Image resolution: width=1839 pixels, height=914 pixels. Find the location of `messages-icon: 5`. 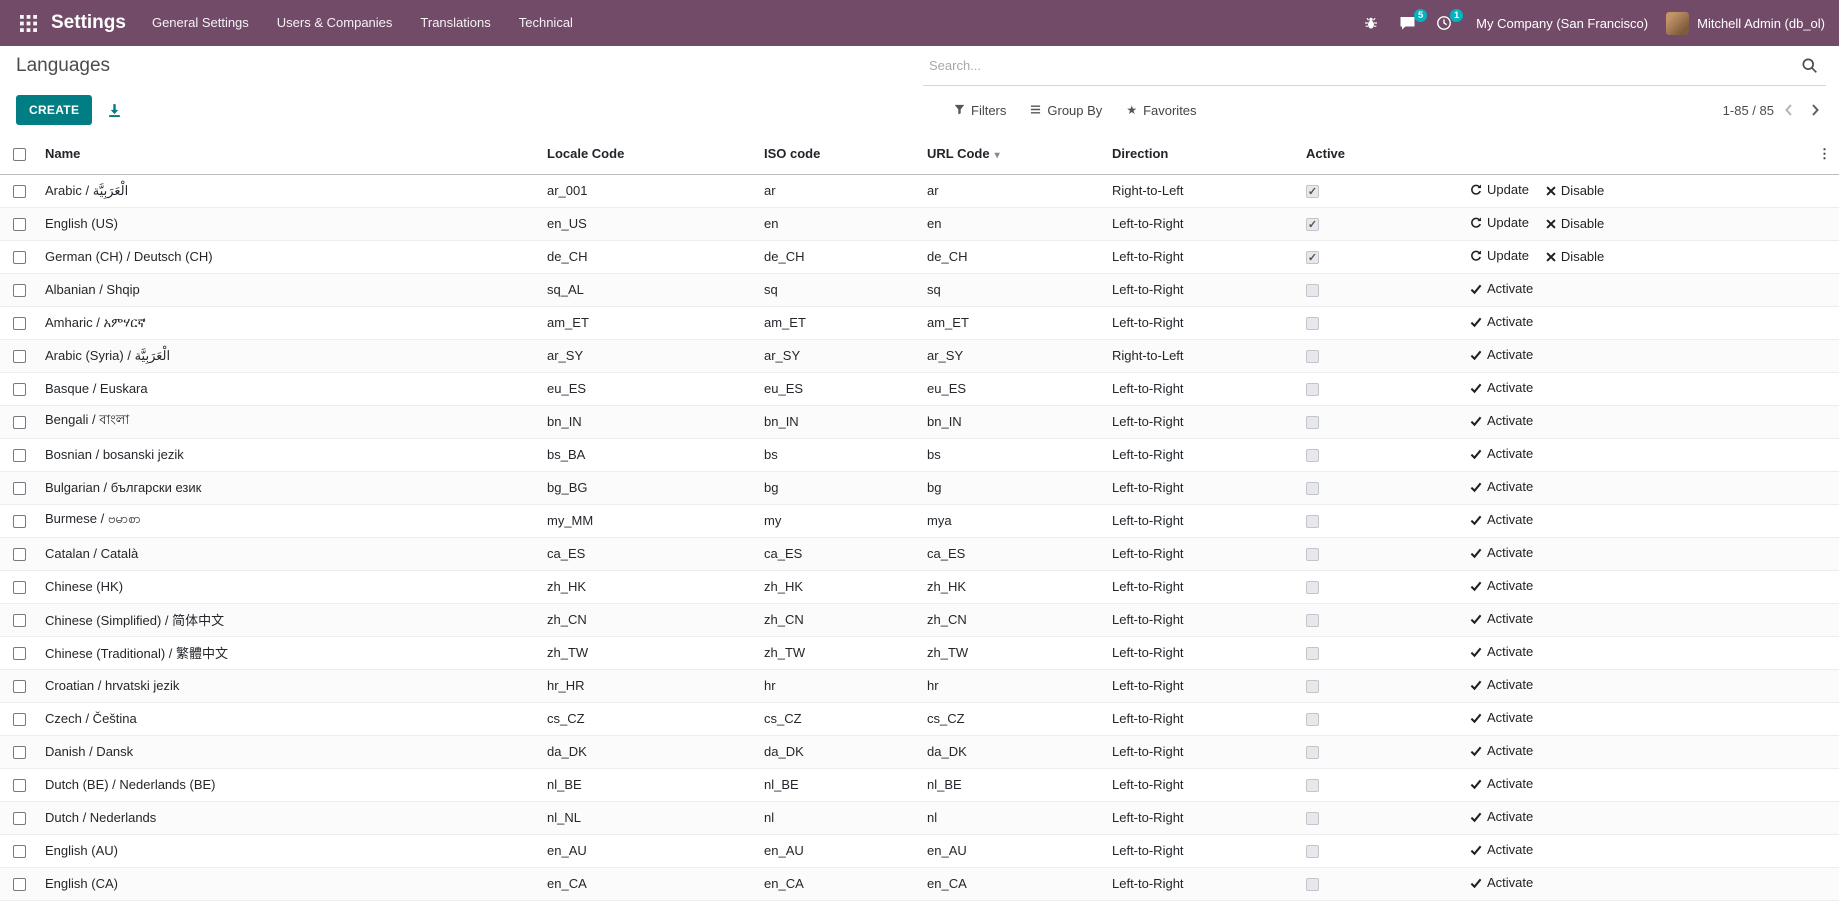

messages-icon: 5 is located at coordinates (1408, 23).